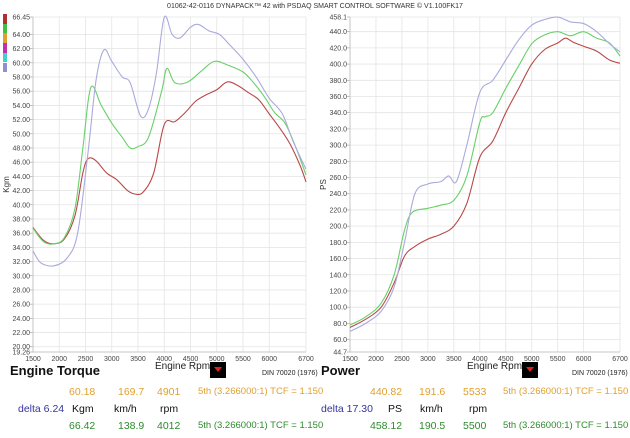 This screenshot has height=438, width=630. Describe the element at coordinates (125, 409) in the screenshot. I see `torque-speed-unit: km/h` at that location.